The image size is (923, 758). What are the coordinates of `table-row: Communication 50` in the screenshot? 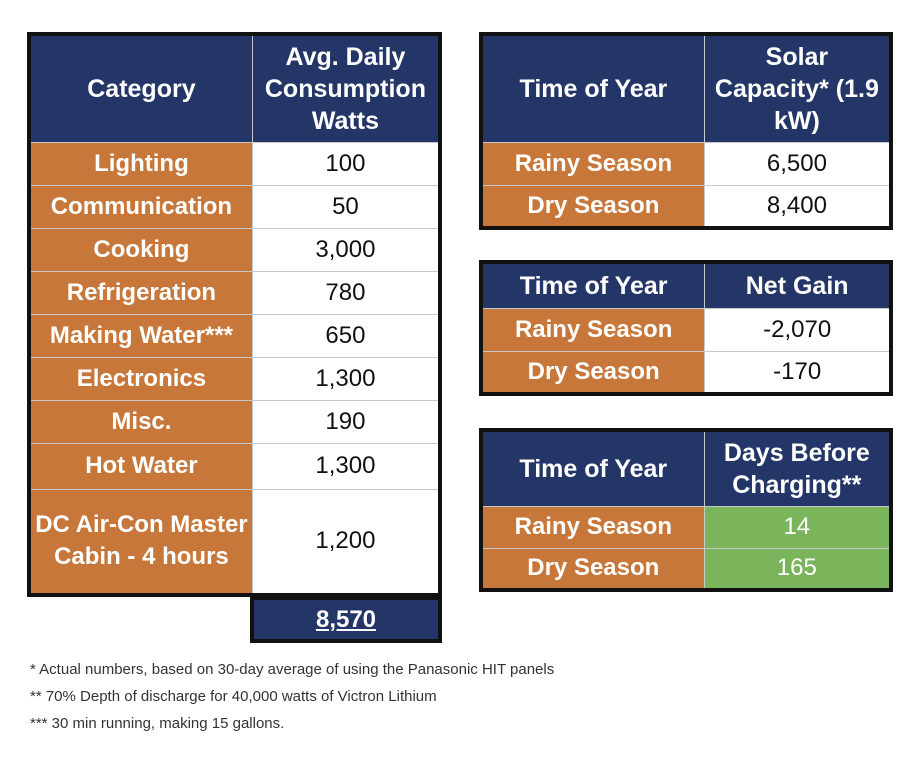 It's located at (234, 206).